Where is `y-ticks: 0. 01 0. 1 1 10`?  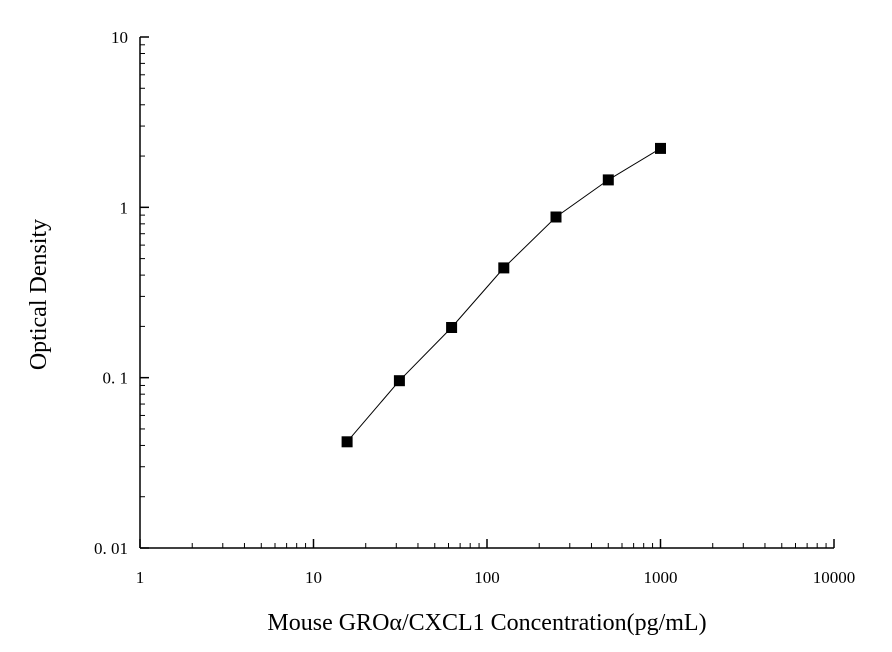 y-ticks: 0. 01 0. 1 1 10 is located at coordinates (121, 293).